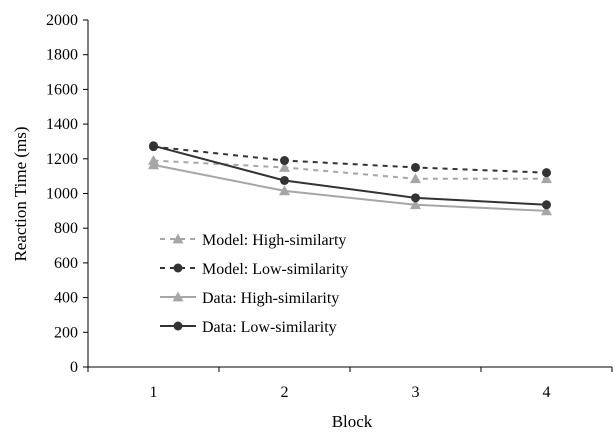 The height and width of the screenshot is (432, 616). Describe the element at coordinates (352, 421) in the screenshot. I see `x-axis-title: Block` at that location.